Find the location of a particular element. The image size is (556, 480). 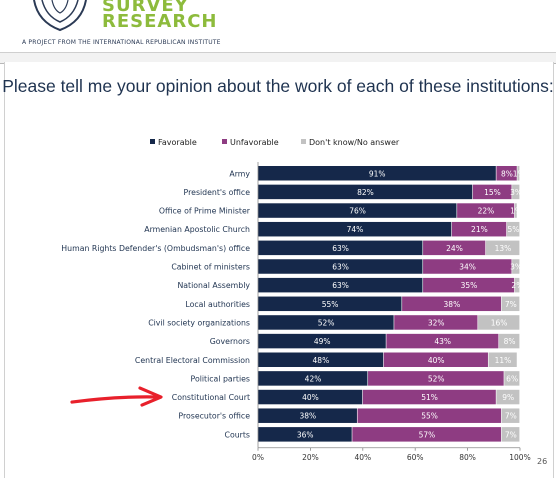

bar-don-t-know-no-answer-armenian-apostolic-church is located at coordinates (513, 229).